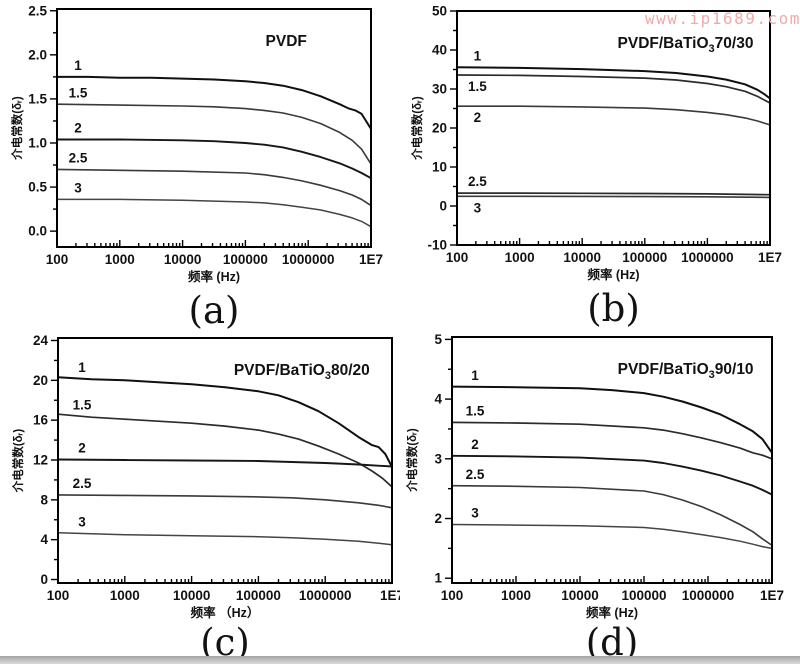 The height and width of the screenshot is (668, 800). What do you see at coordinates (37, 142) in the screenshot?
I see `svg-text: 1.0` at bounding box center [37, 142].